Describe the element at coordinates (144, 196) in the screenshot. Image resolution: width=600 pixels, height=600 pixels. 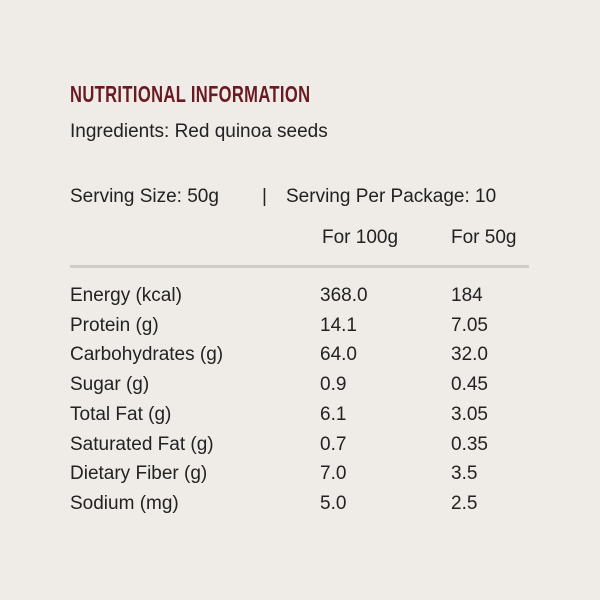
I see `serving-size: Serving Size: 50g` at that location.